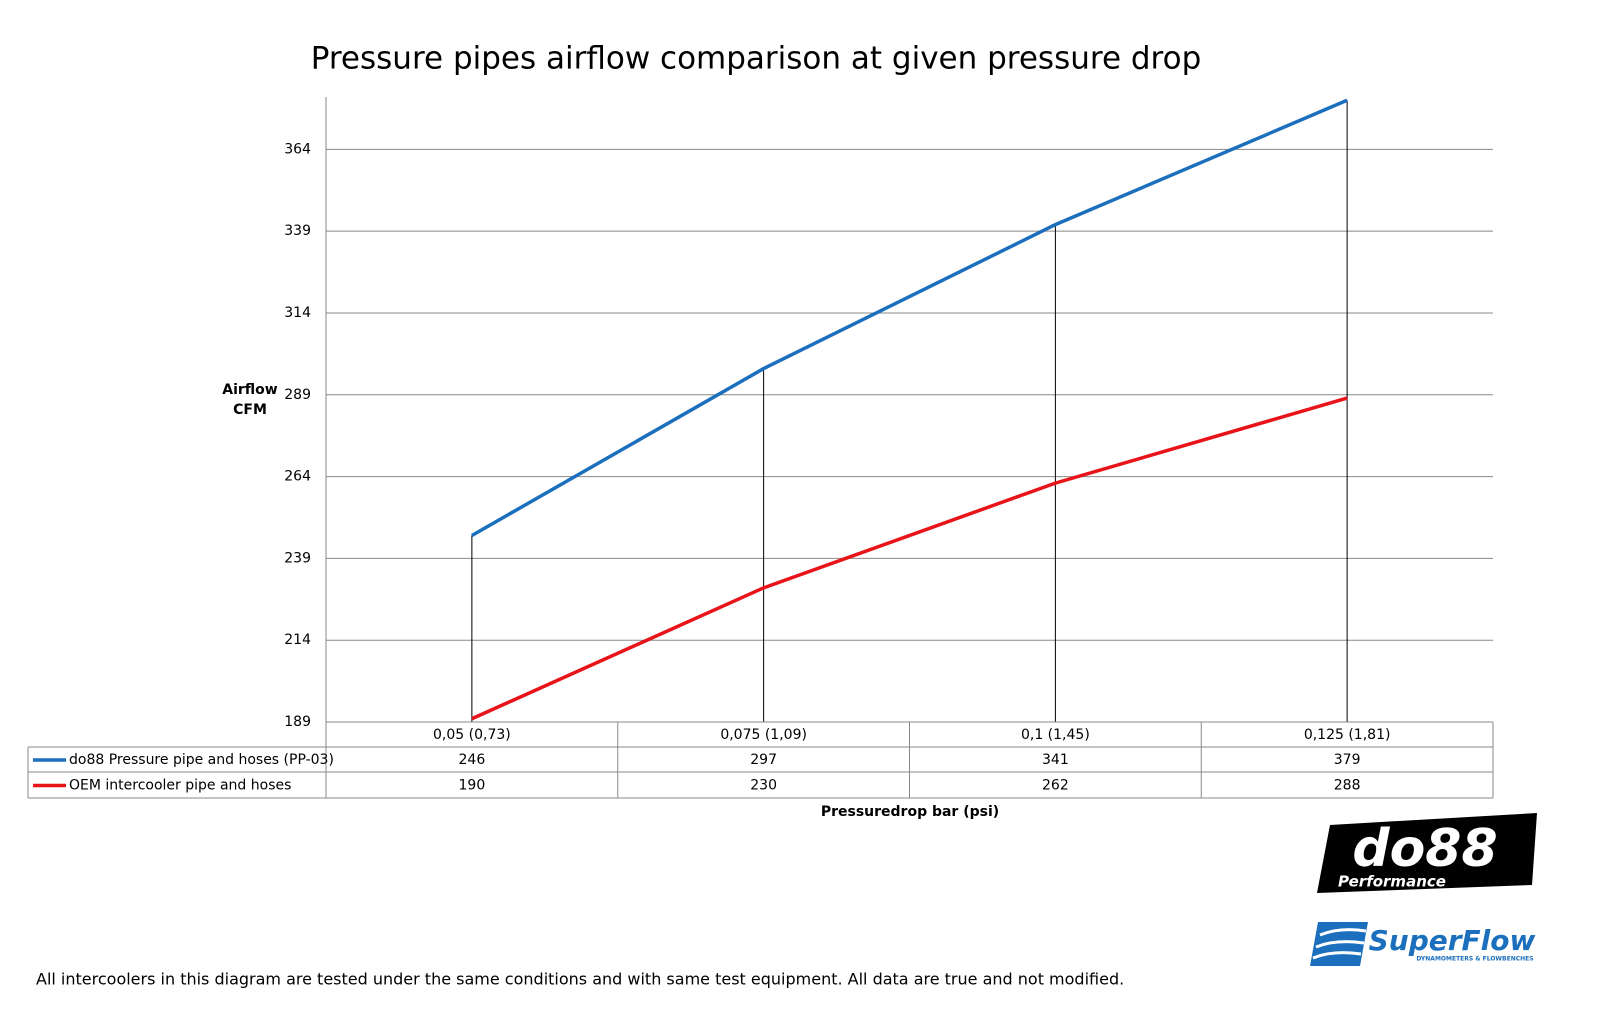 This screenshot has height=1028, width=1600. What do you see at coordinates (1055, 786) in the screenshot?
I see `table-value: 262` at bounding box center [1055, 786].